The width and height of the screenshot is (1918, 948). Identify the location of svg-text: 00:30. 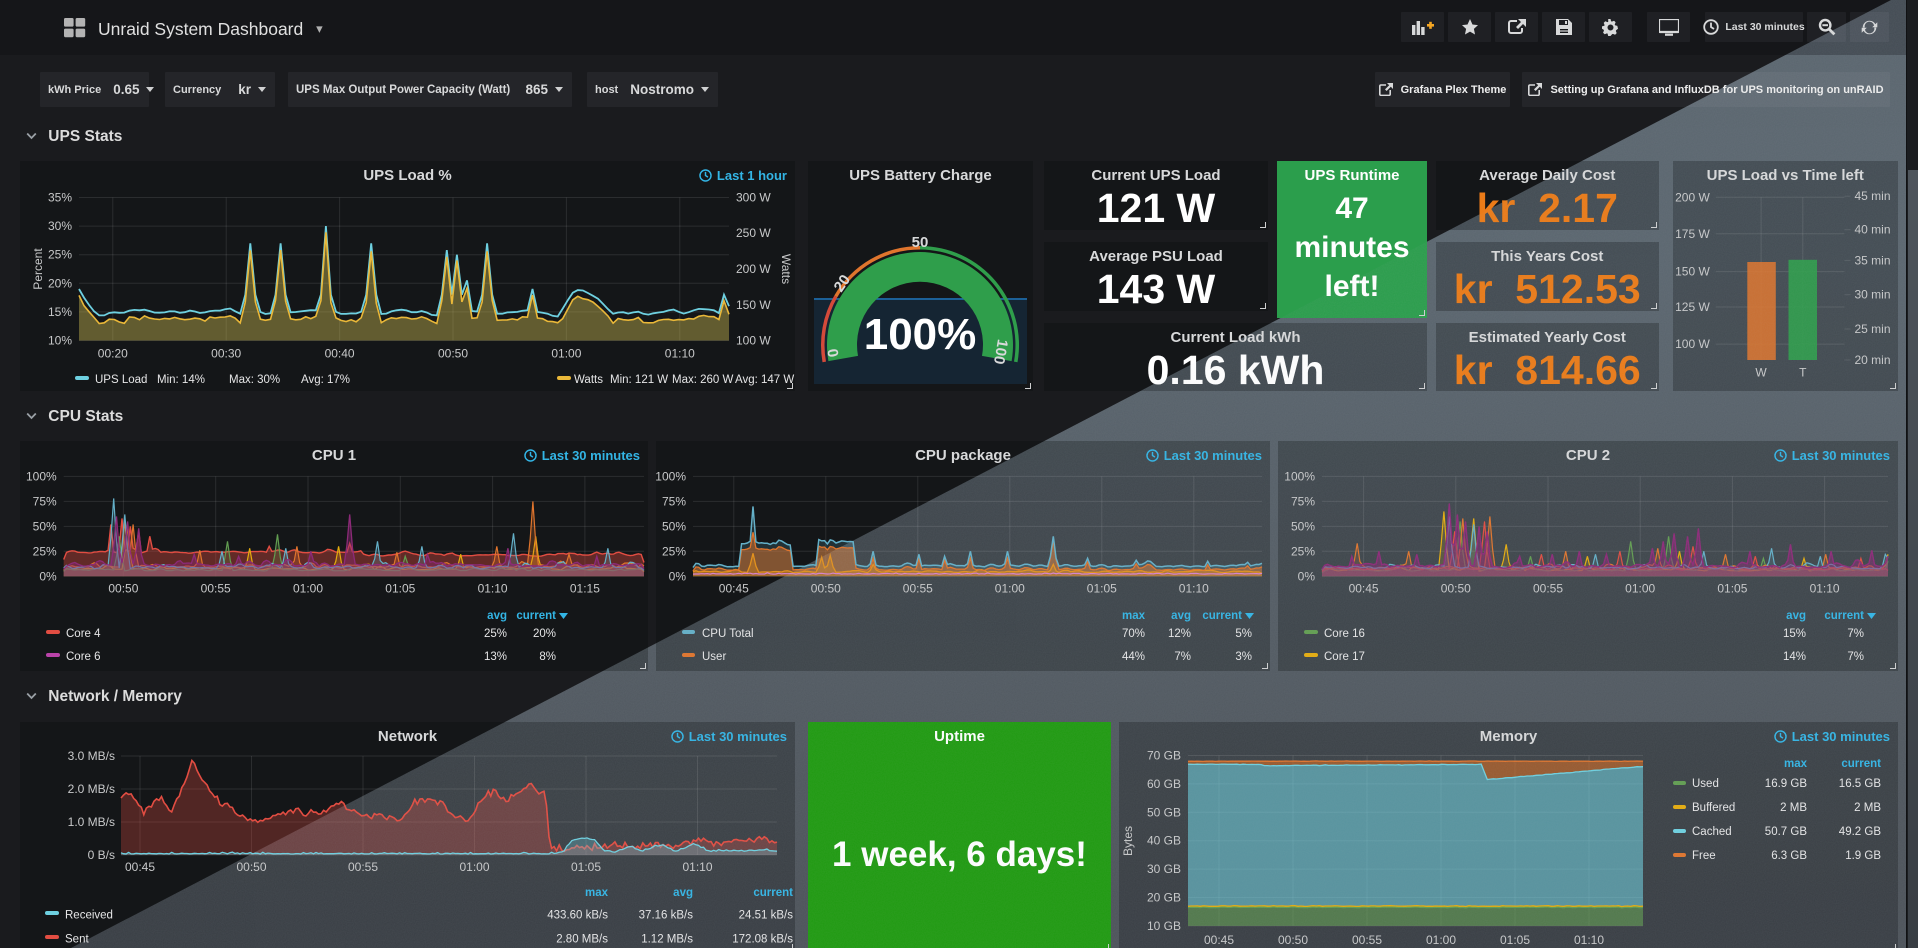
(226, 353).